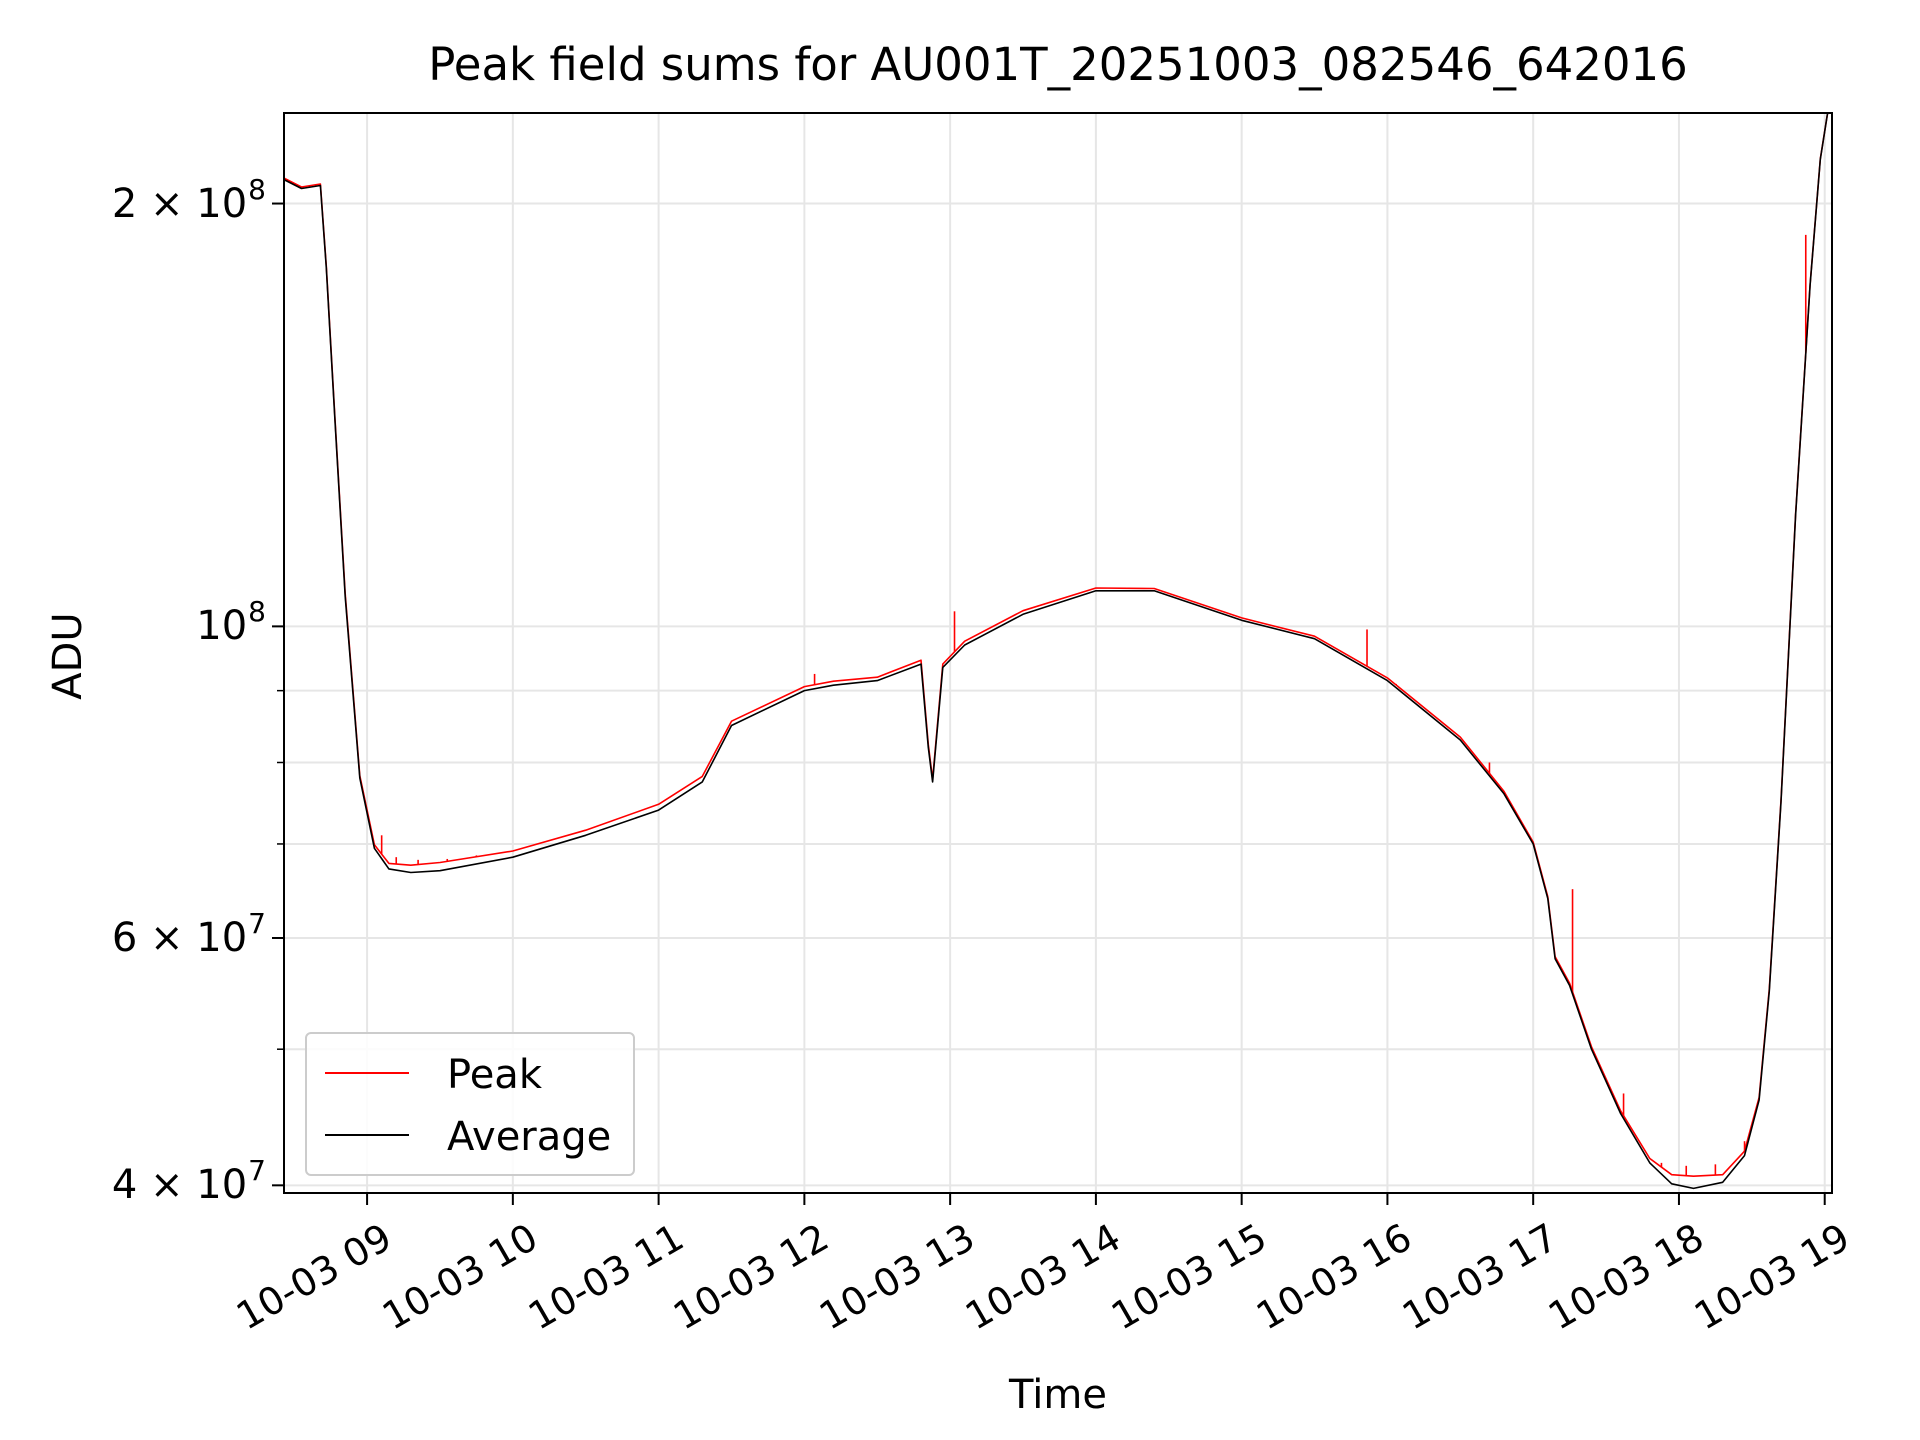 The width and height of the screenshot is (1920, 1440). Describe the element at coordinates (68, 656) in the screenshot. I see `y-axis-label: ADU` at that location.